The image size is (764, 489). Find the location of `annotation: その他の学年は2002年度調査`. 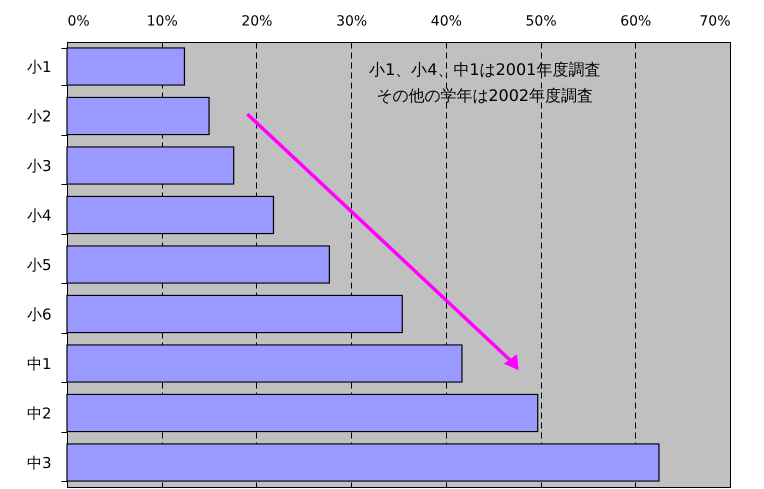

annotation: その他の学年は2002年度調査 is located at coordinates (485, 95).